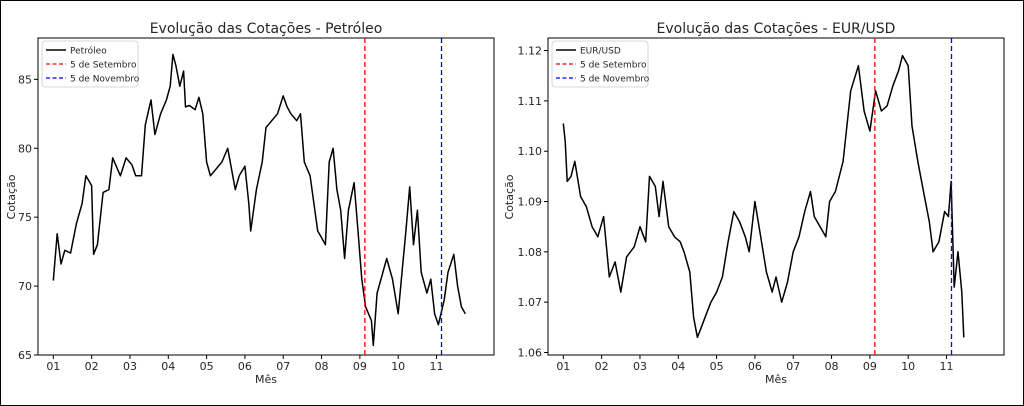 The image size is (1024, 406). Describe the element at coordinates (530, 51) in the screenshot. I see `y-tick-label: 1.12` at that location.